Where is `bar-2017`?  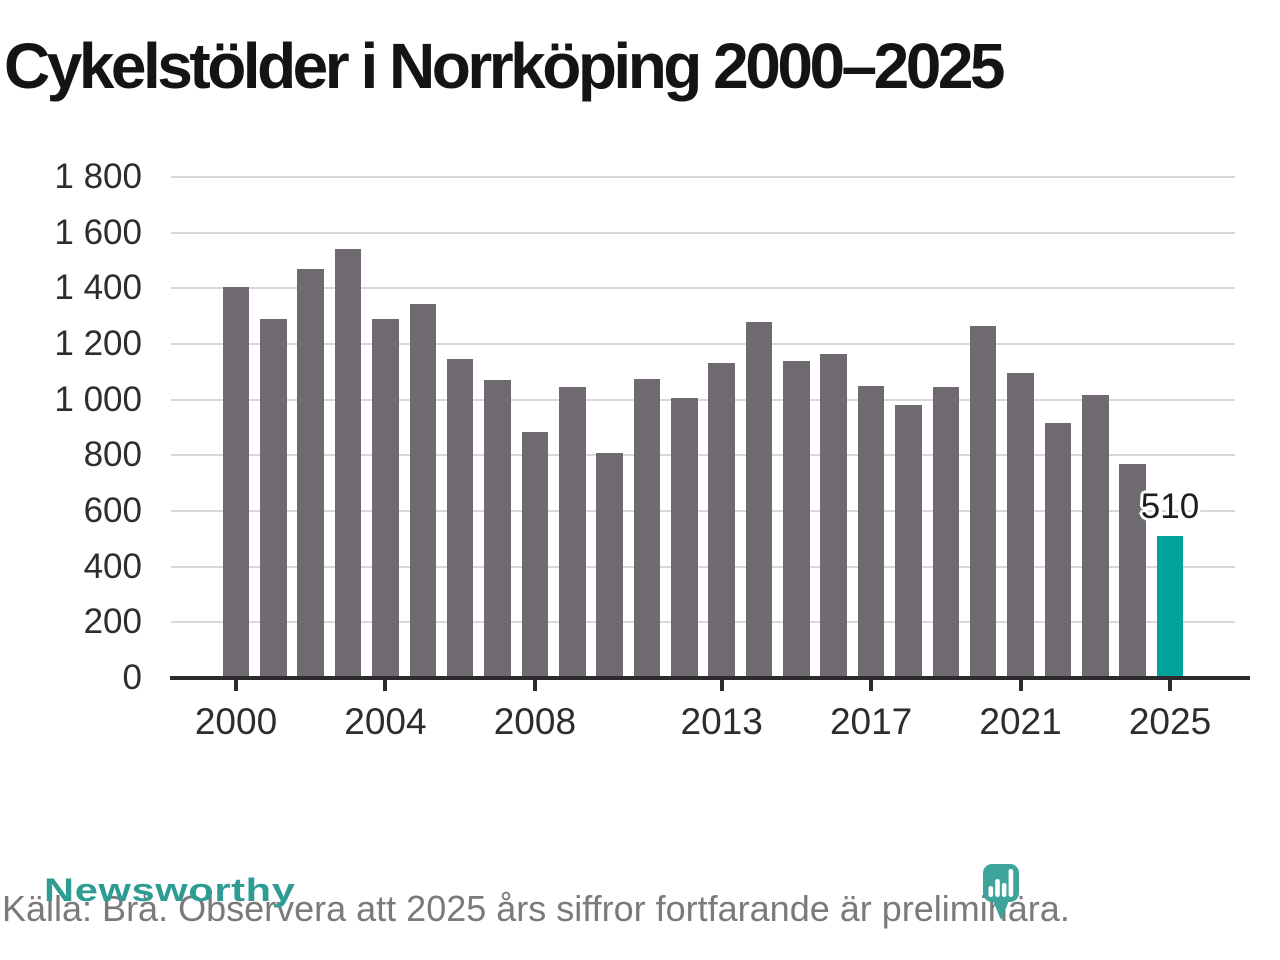 bar-2017 is located at coordinates (871, 532).